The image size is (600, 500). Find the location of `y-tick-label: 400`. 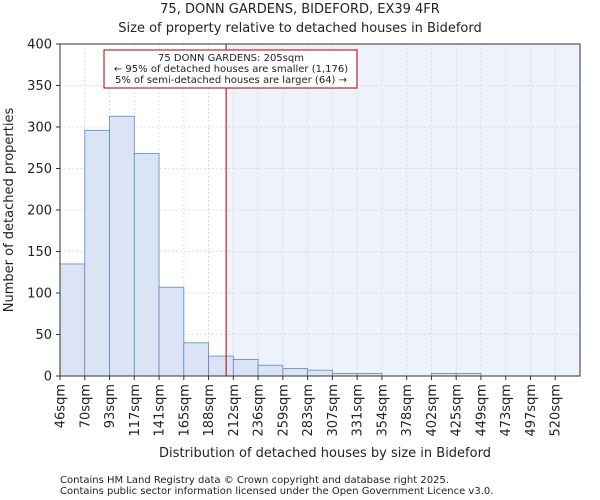

y-tick-label: 400 is located at coordinates (39, 45).